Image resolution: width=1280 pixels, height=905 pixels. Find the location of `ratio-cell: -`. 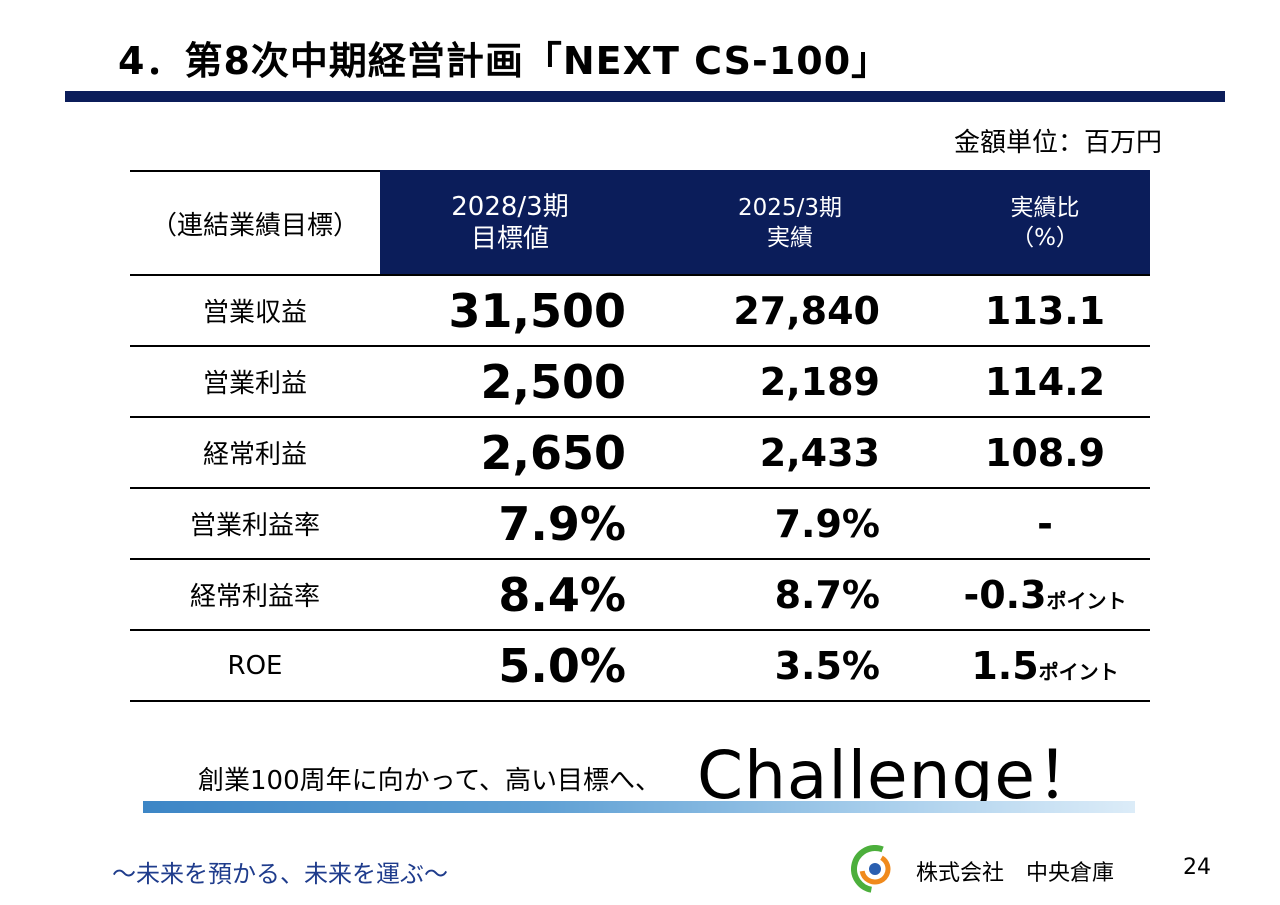

ratio-cell: - is located at coordinates (1045, 524).